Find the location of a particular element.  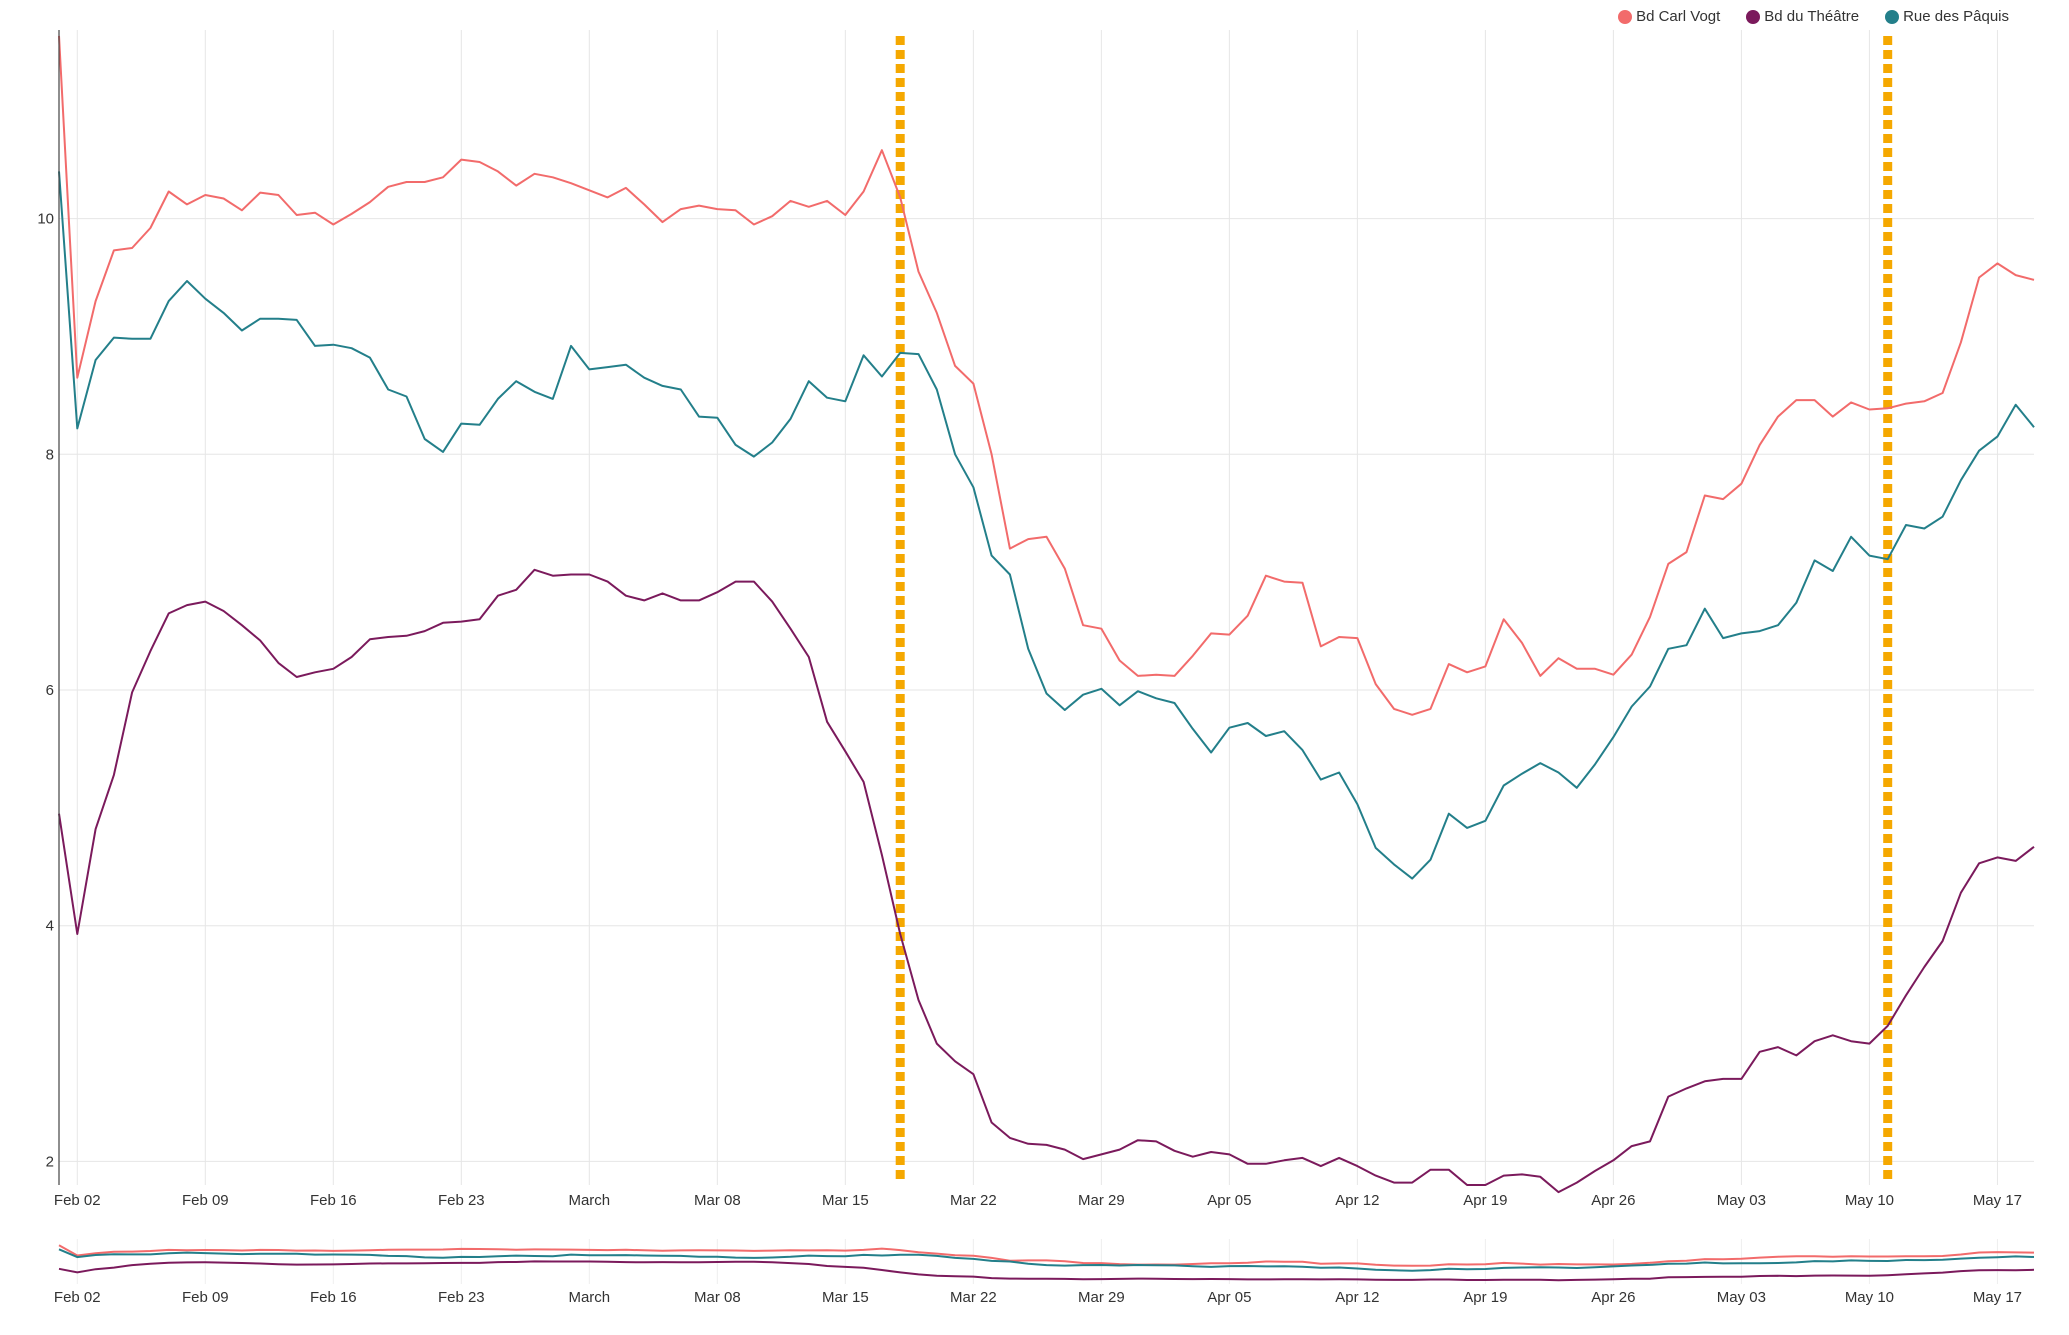

legend-item-bd-carl-vogt: Bd Carl Vogt is located at coordinates (1669, 16).